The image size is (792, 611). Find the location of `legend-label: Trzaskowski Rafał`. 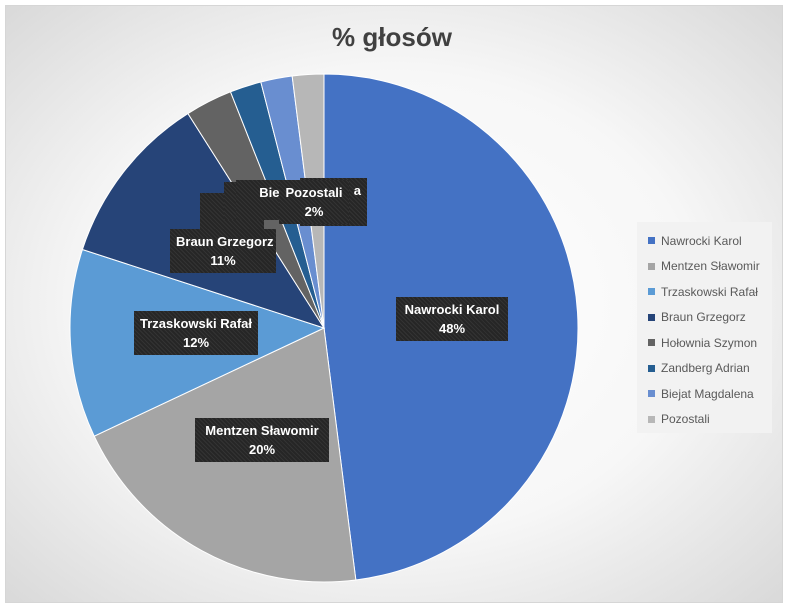

legend-label: Trzaskowski Rafał is located at coordinates (709, 291).